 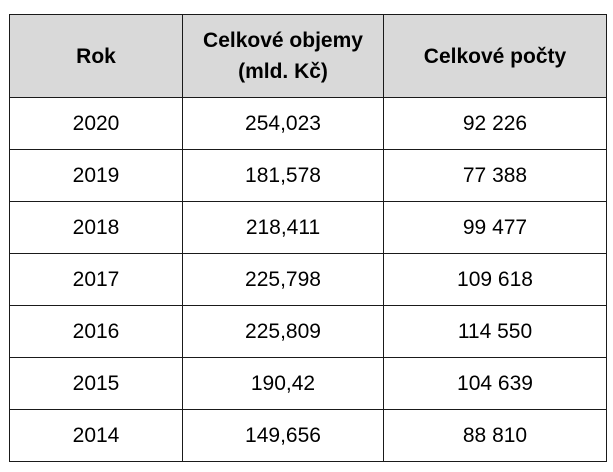 What do you see at coordinates (283, 71) in the screenshot?
I see `header-volume-line2: (mld. Kč)` at bounding box center [283, 71].